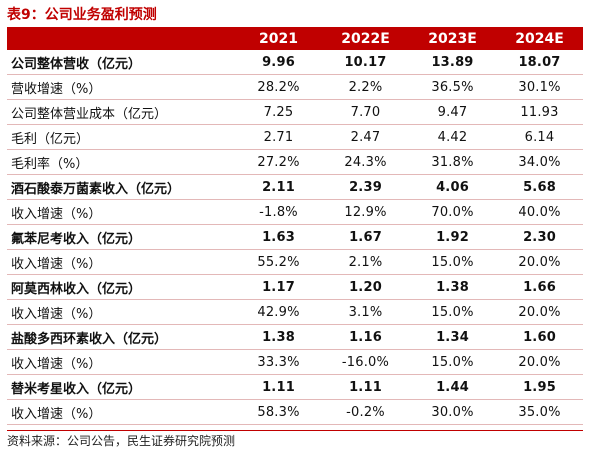 The width and height of the screenshot is (590, 460). I want to click on row-value: 2.71, so click(278, 137).